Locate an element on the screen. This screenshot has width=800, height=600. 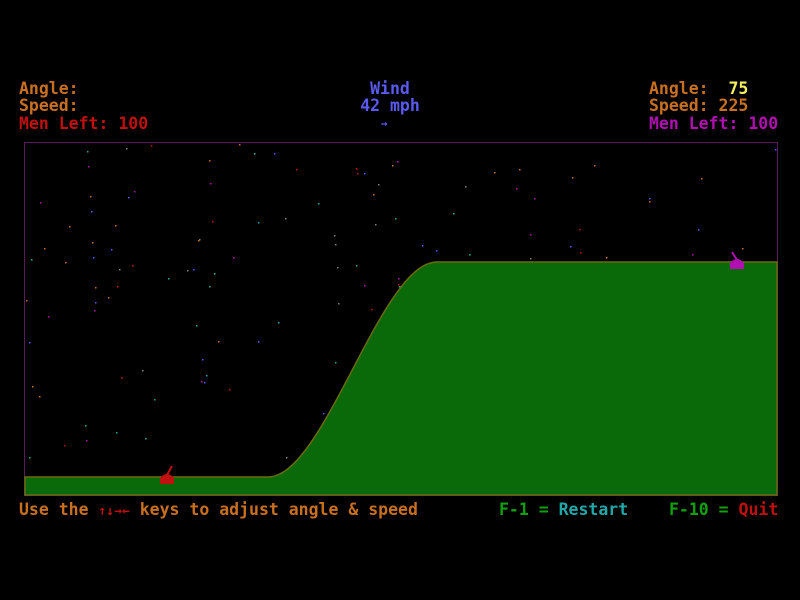
player2-speed: Speed: 225 is located at coordinates (698, 106).